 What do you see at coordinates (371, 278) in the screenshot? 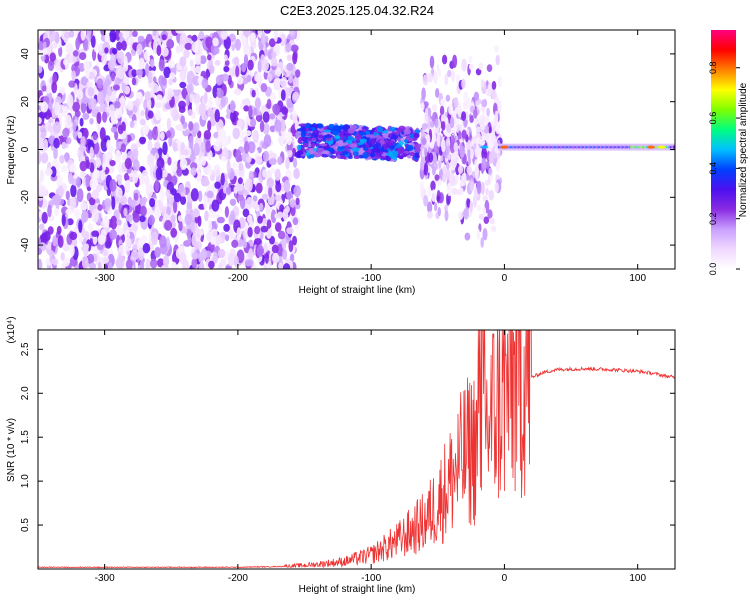
I see `spectrogram-x-tick-label: -100` at bounding box center [371, 278].